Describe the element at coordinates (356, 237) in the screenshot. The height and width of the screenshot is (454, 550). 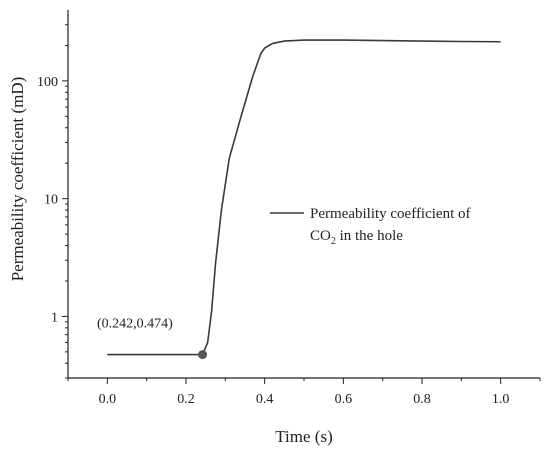
I see `legend-label-line2: CO2 in the hole` at that location.